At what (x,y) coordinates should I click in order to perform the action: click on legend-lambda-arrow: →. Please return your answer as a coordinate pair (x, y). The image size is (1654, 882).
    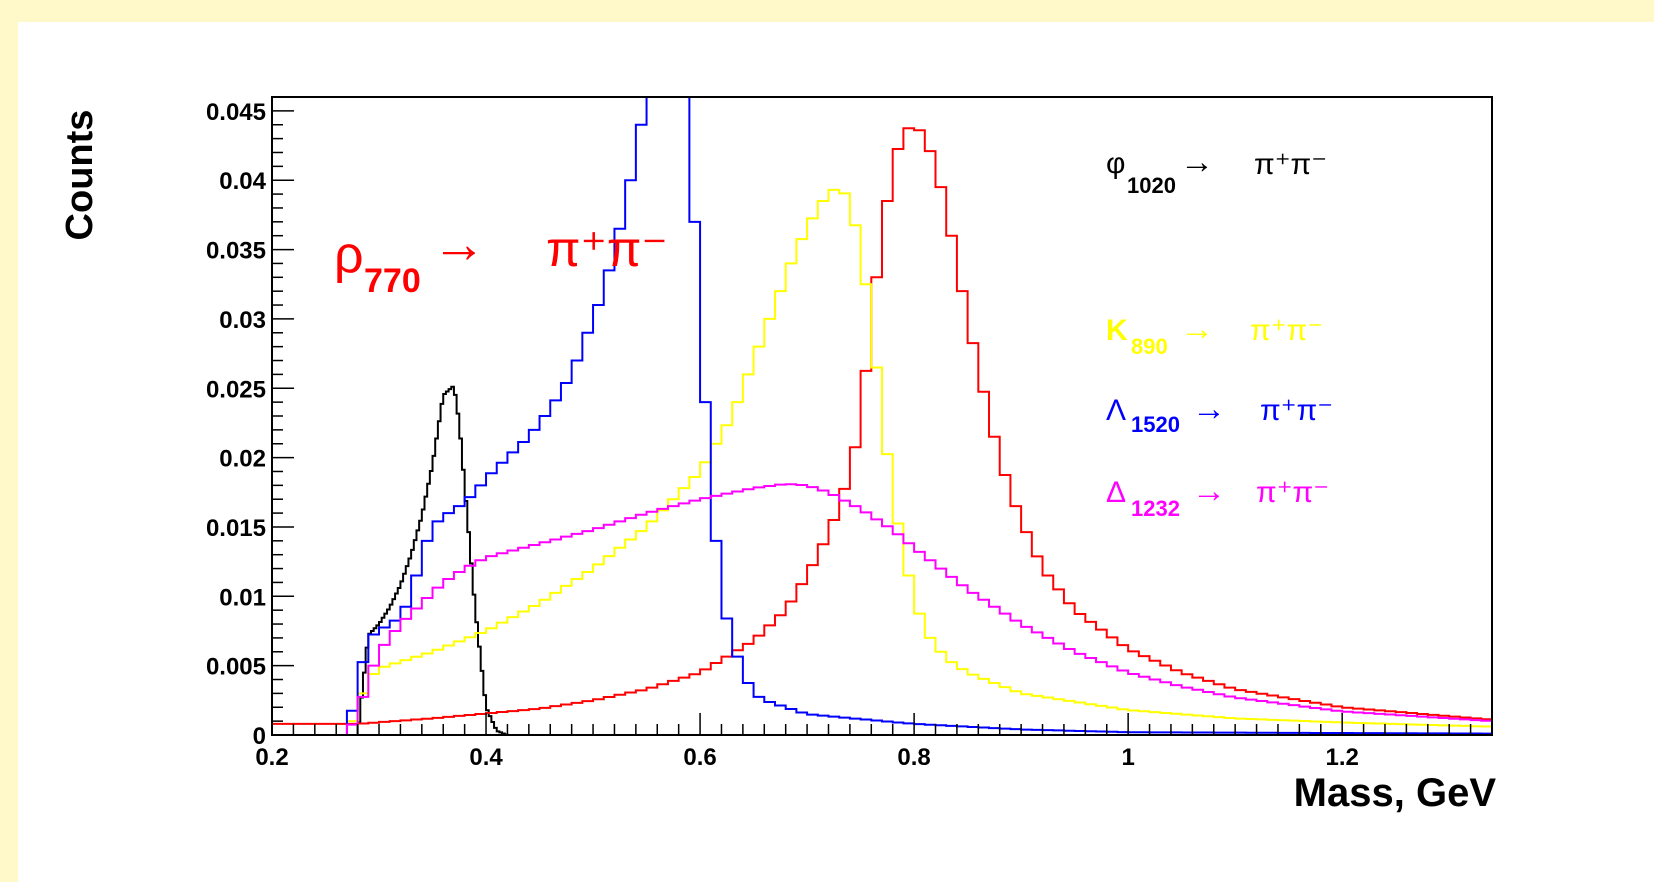
    Looking at the image, I should click on (1209, 409).